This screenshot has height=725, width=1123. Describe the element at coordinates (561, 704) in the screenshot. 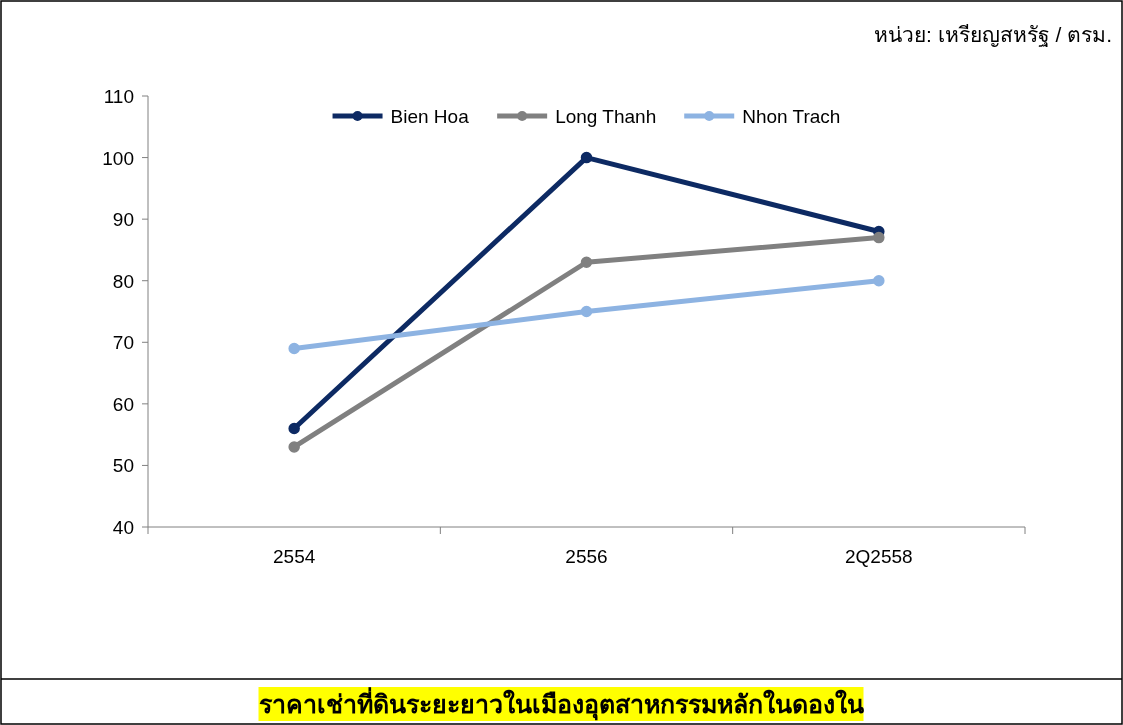

I see `text: ราคาเช่าที่ดินระยะยาวในเมืองอุตสาหกรรมหลักในดองใน` at that location.